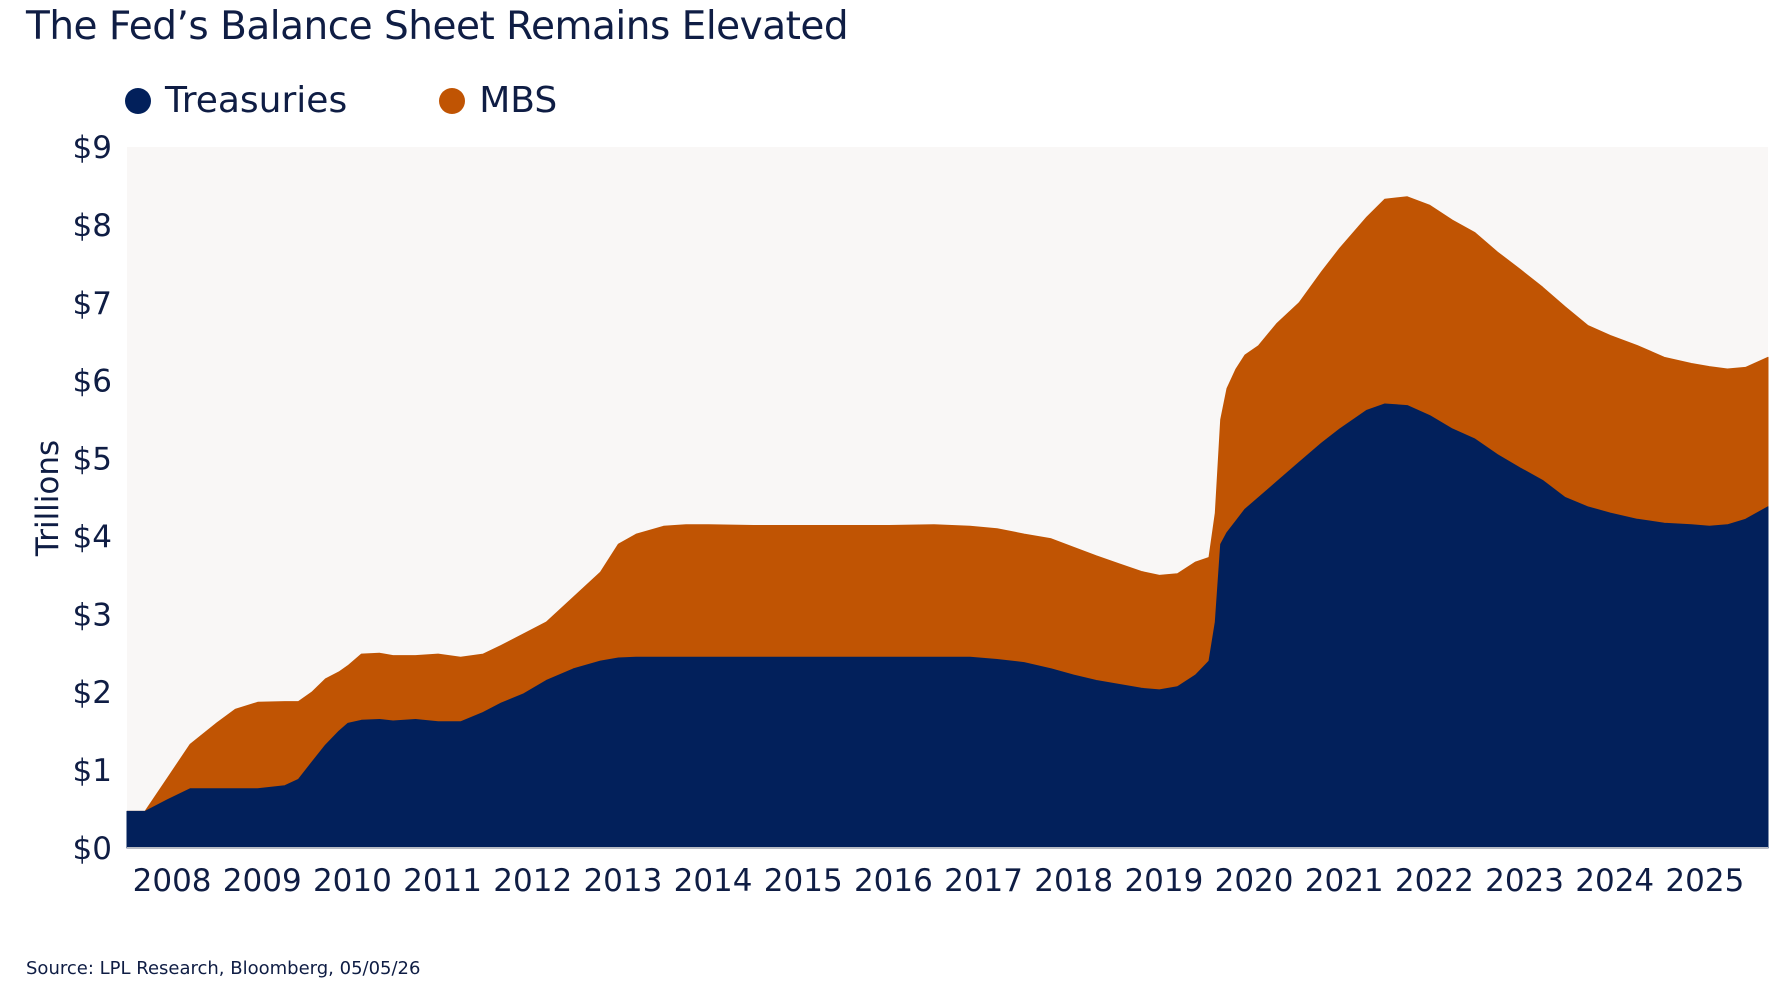  I want to click on legend-swatch-mbs, so click(452, 100).